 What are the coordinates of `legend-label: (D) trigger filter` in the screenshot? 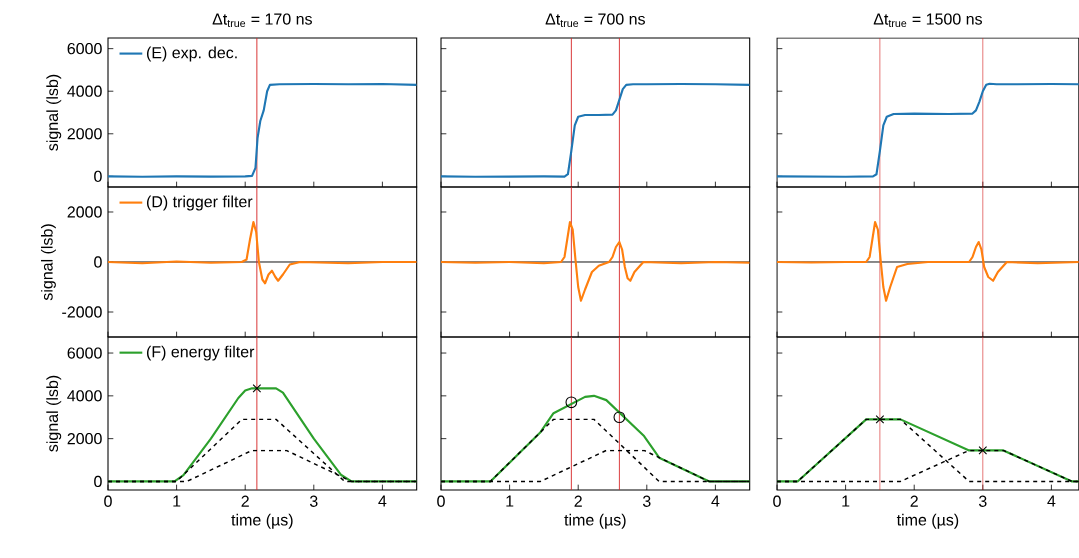 It's located at (199, 203).